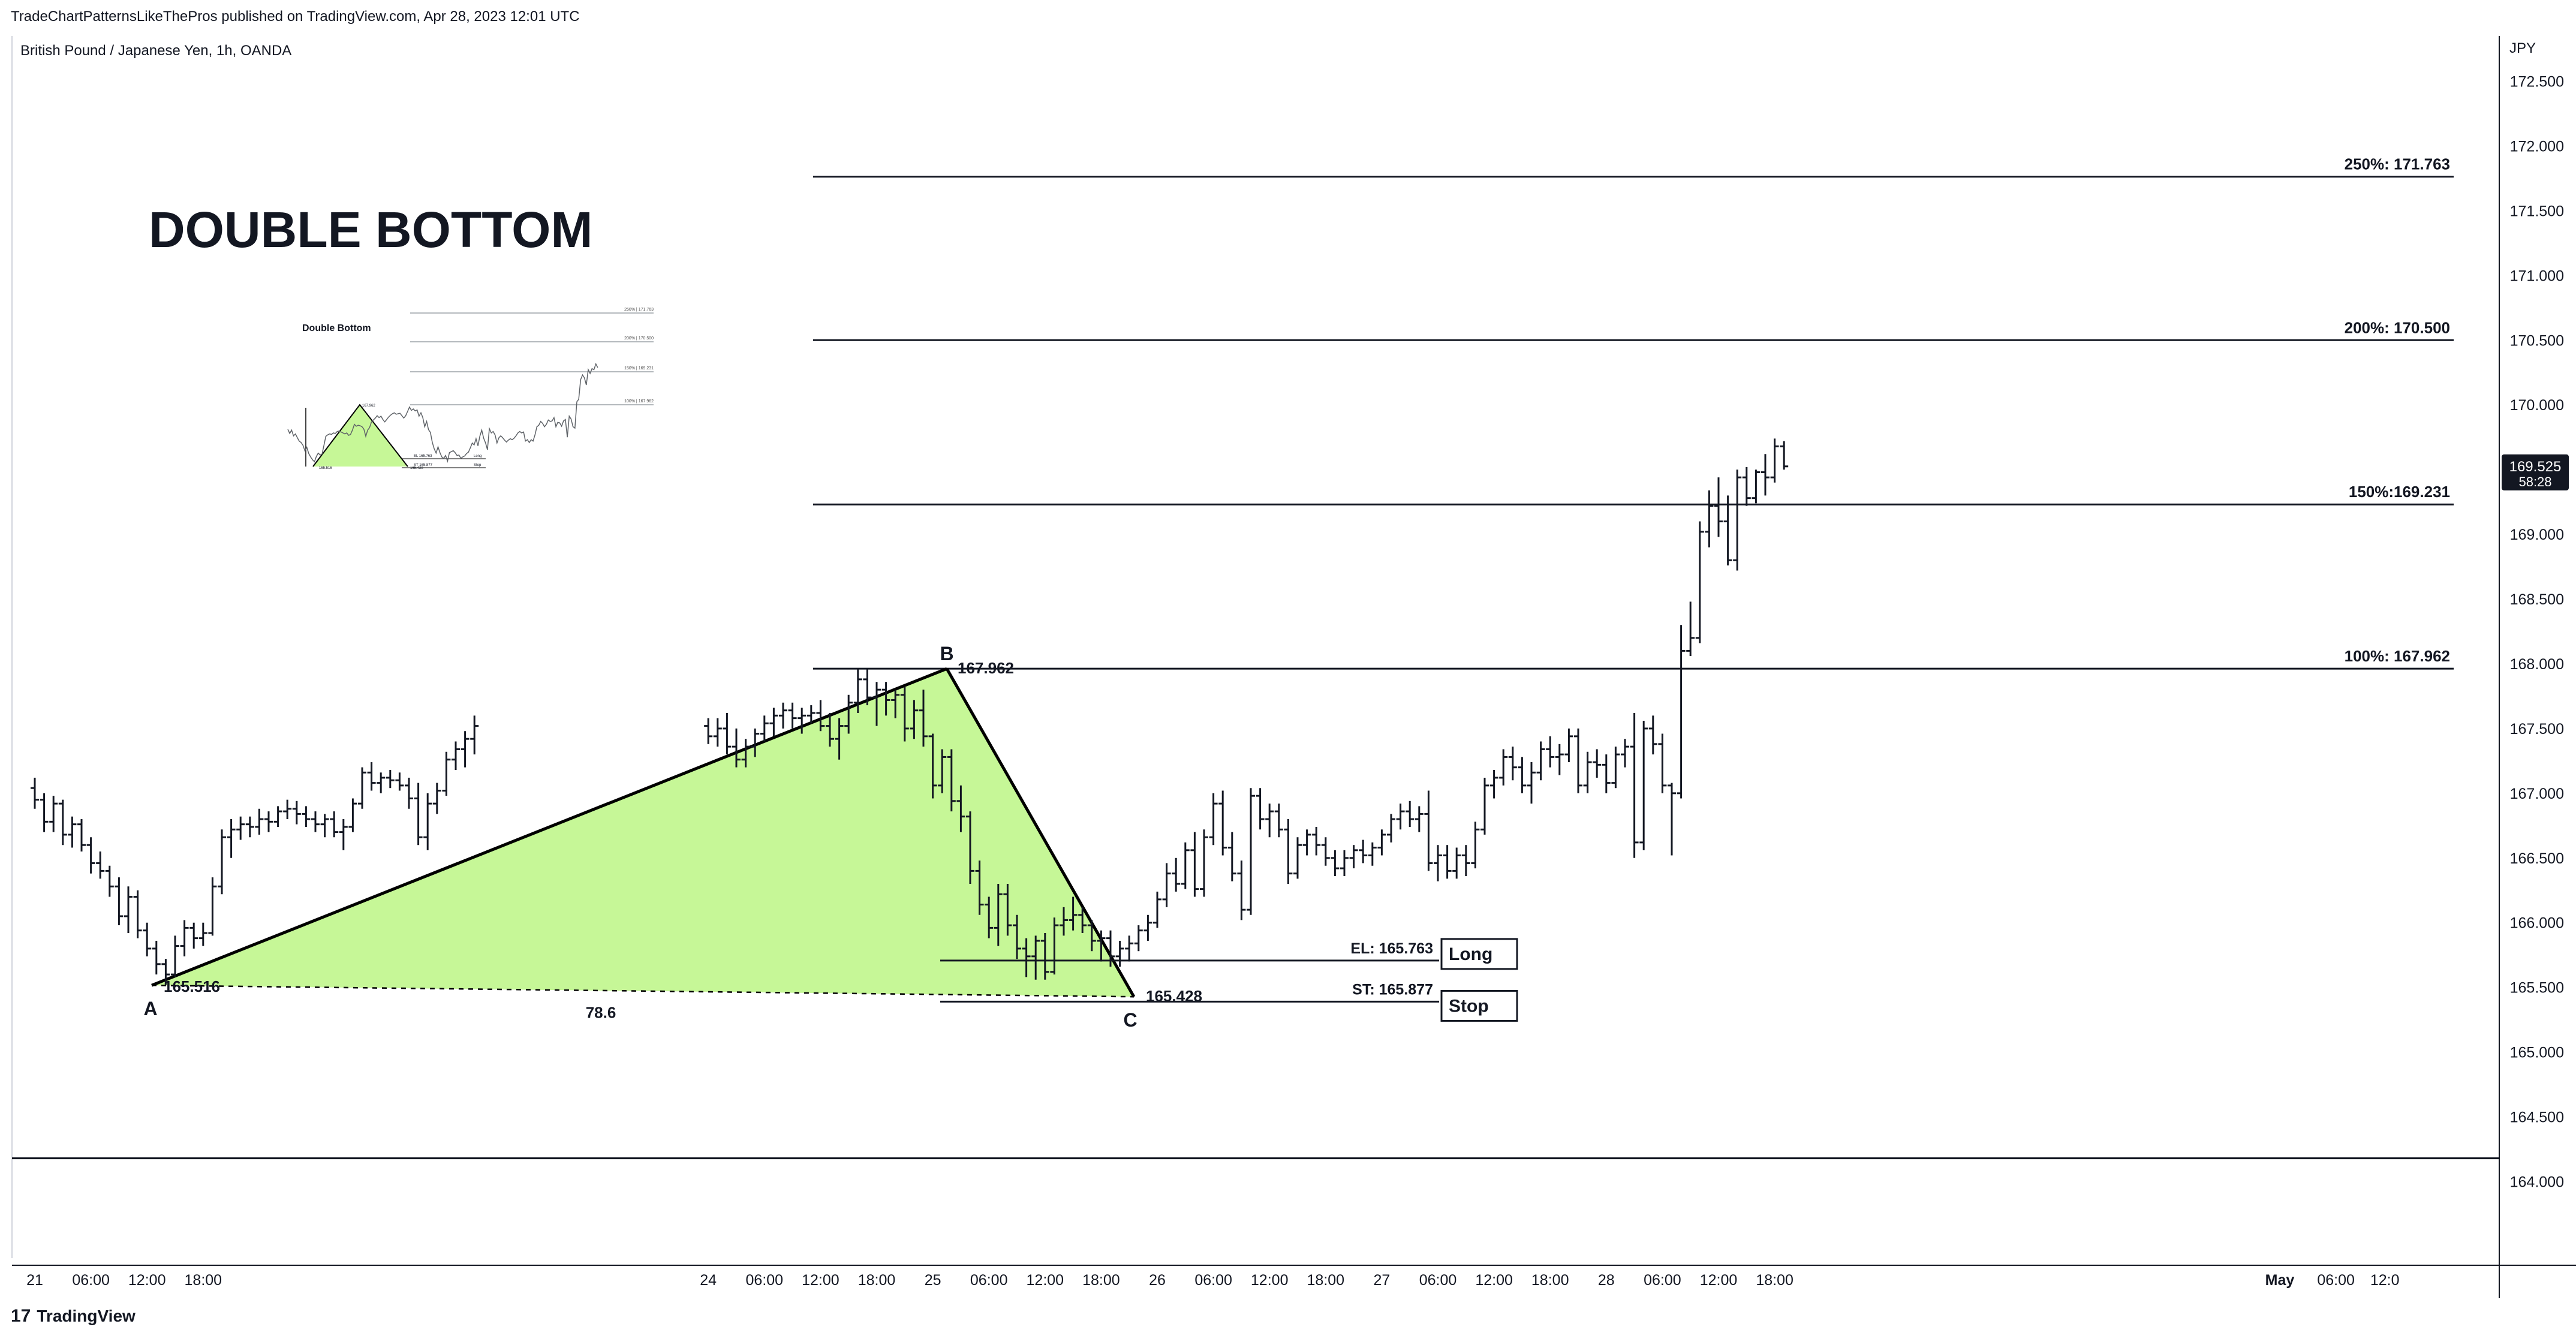 This screenshot has height=1336, width=2576. I want to click on y-tick-label: 165.000, so click(2537, 1053).